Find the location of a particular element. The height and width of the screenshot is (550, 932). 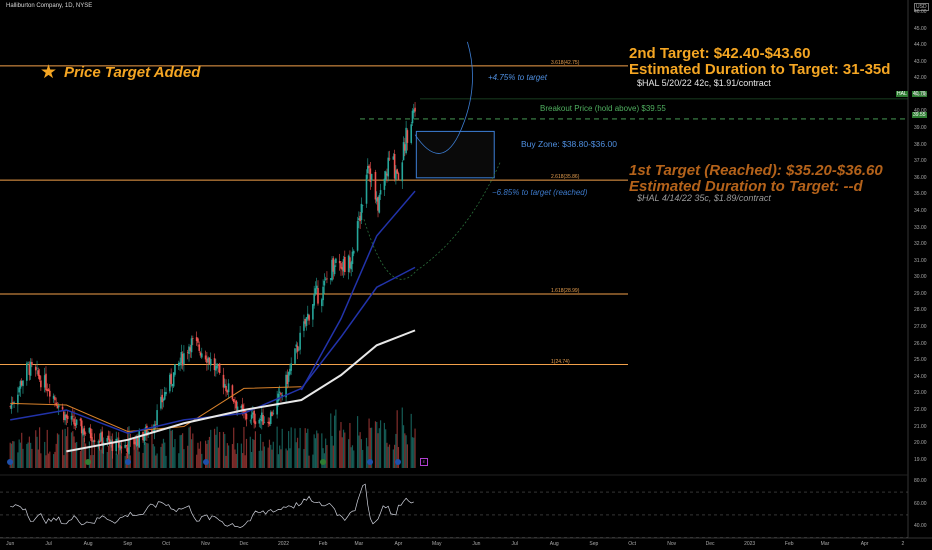

ema-blue-long-line is located at coordinates (213, 350).